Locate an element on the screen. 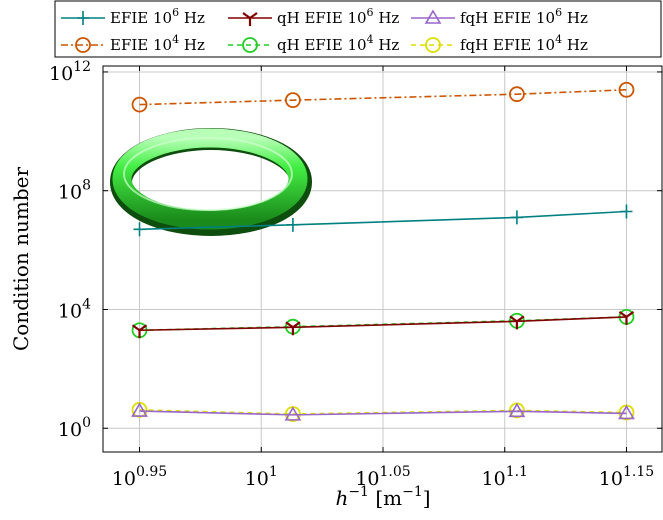  legend-box is located at coordinates (358, 29).